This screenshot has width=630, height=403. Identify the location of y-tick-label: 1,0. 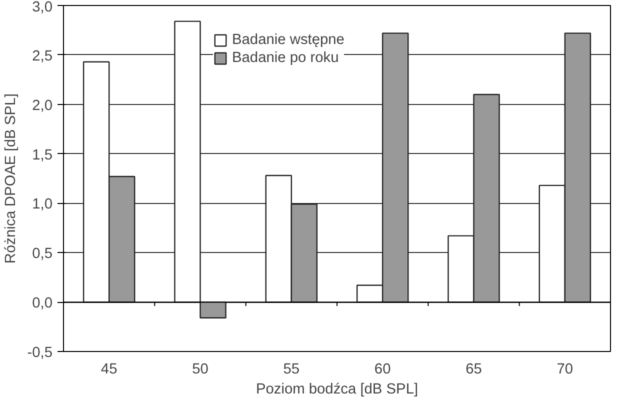
(42, 204).